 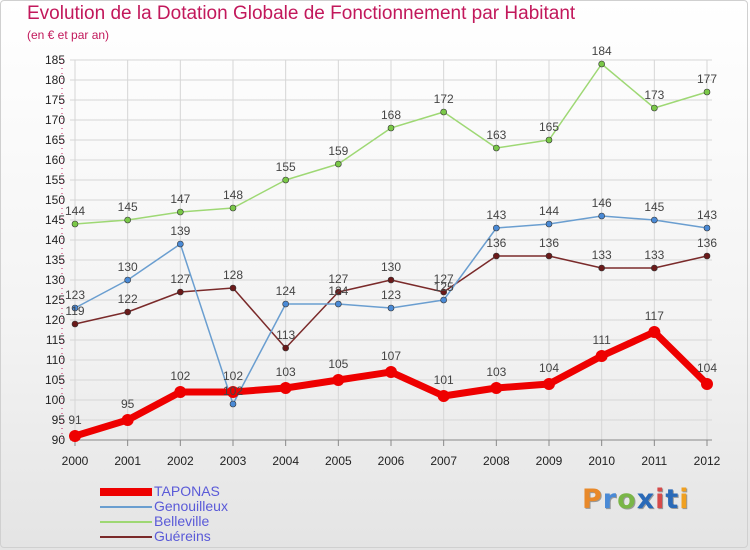 I want to click on y-tick-label: 185, so click(x=55, y=60).